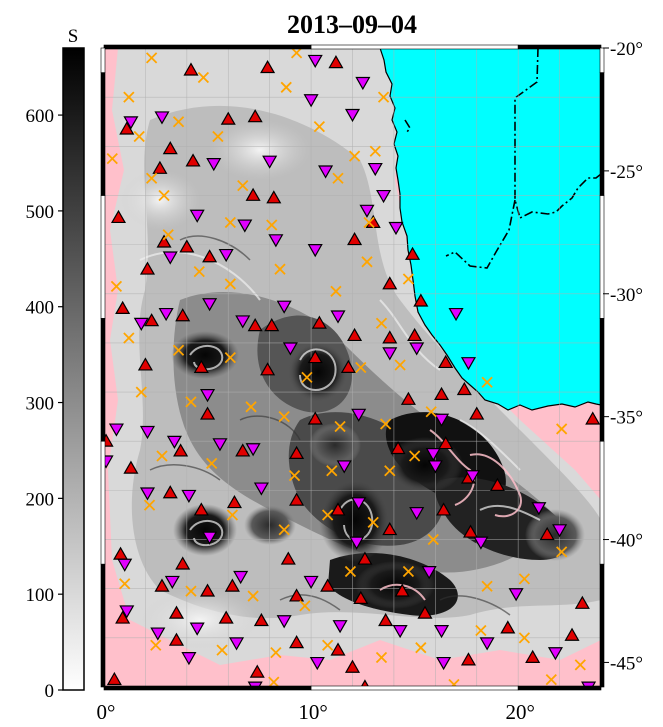  I want to click on colorbar-tick-label: 0, so click(50, 691).